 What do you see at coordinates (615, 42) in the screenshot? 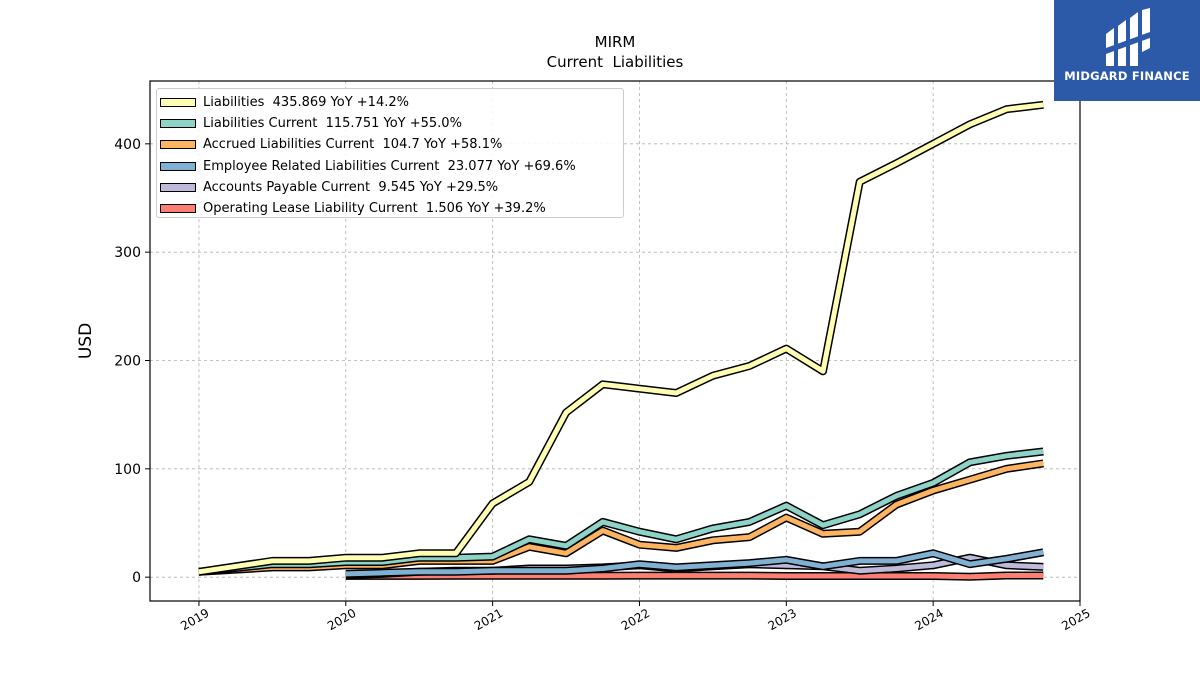
I see `chart-title: MIRM` at bounding box center [615, 42].